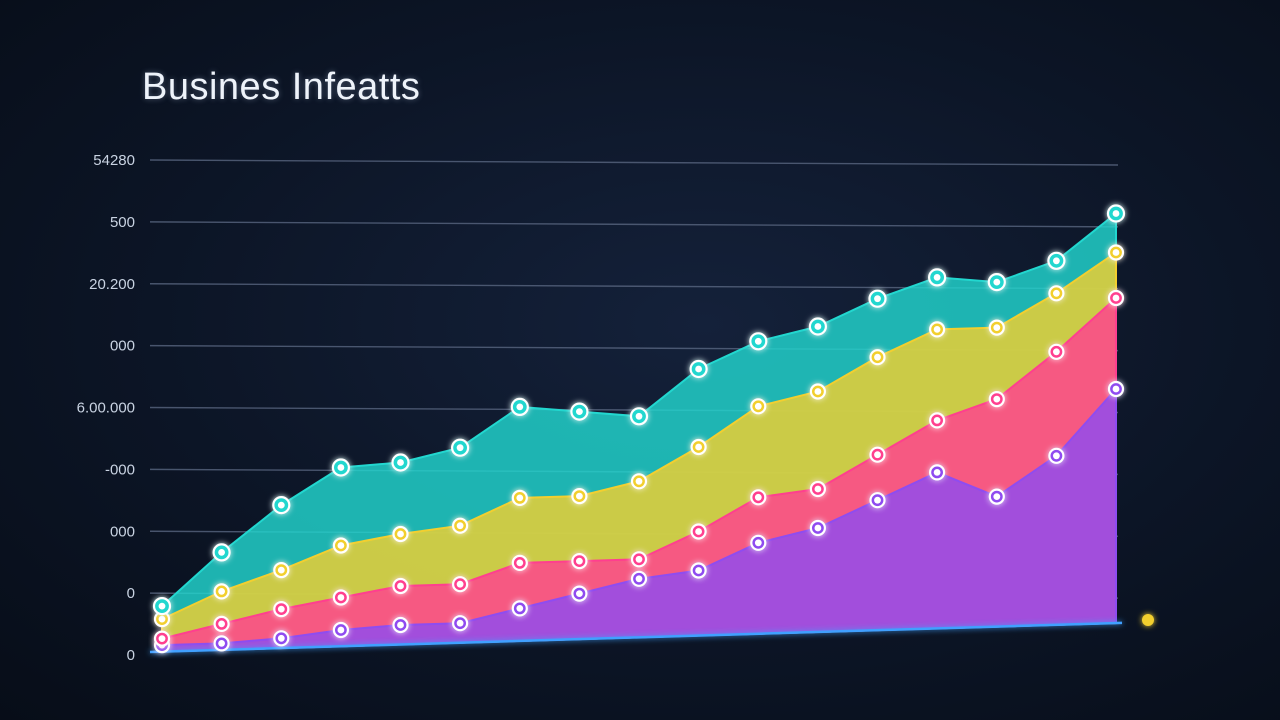  I want to click on stray-marker, so click(1148, 620).